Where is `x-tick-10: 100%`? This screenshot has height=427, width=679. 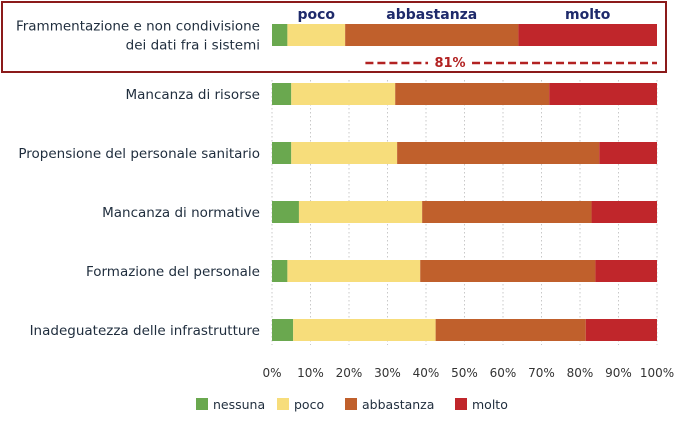
x-tick-10: 100% is located at coordinates (657, 373).